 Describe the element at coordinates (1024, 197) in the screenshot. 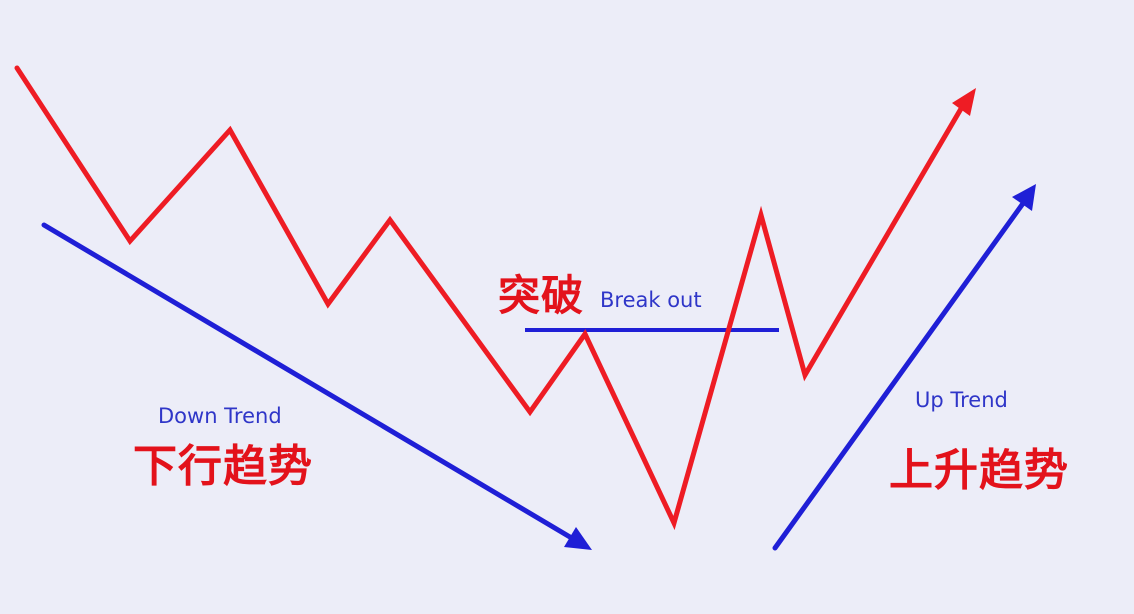

I see `up-trend-arrowhead-icon` at that location.